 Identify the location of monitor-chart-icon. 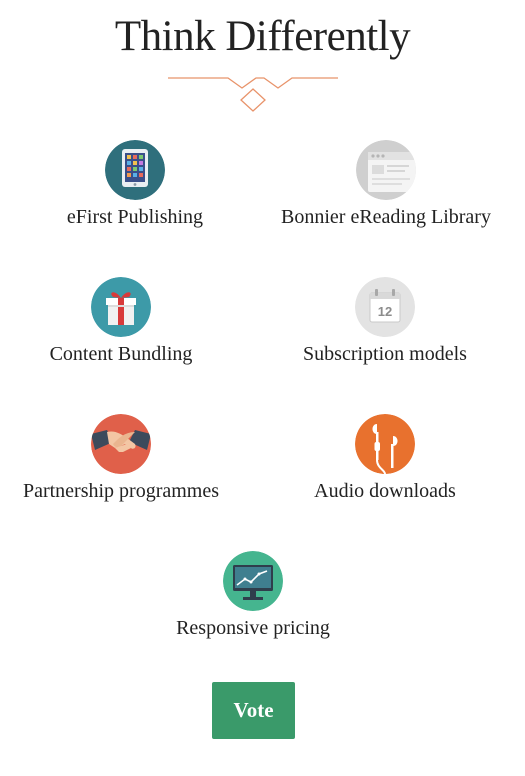
(253, 581).